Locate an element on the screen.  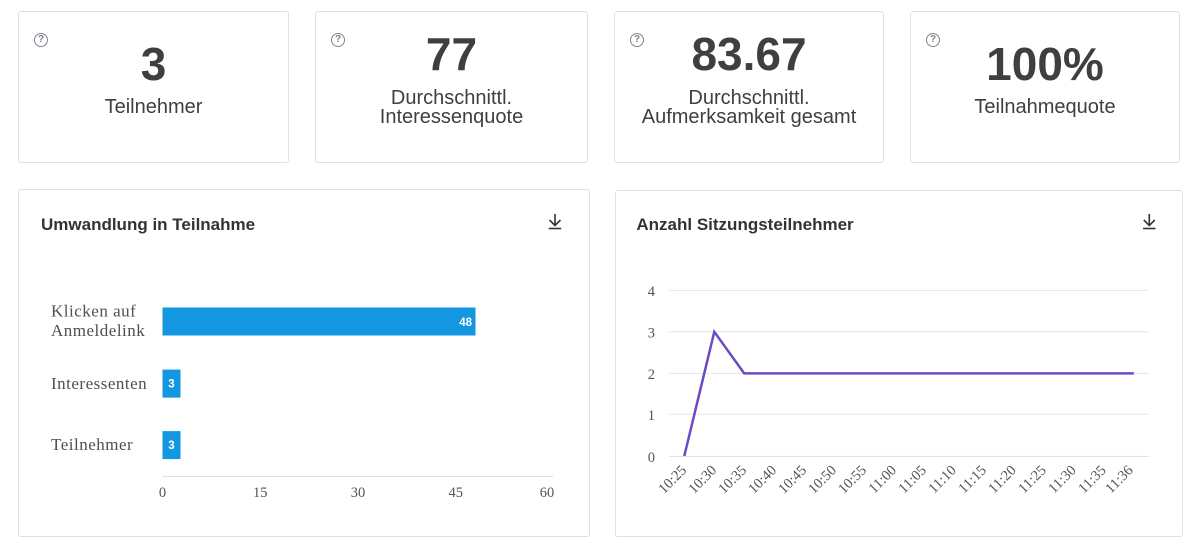
svg-text: 10:40 is located at coordinates (762, 480).